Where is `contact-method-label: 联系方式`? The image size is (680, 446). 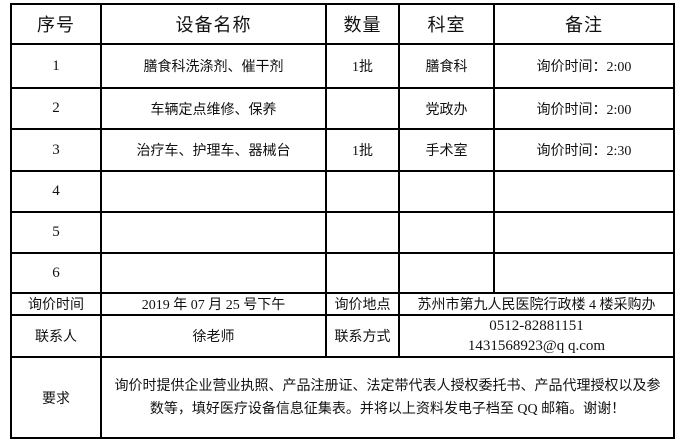 contact-method-label: 联系方式 is located at coordinates (362, 336).